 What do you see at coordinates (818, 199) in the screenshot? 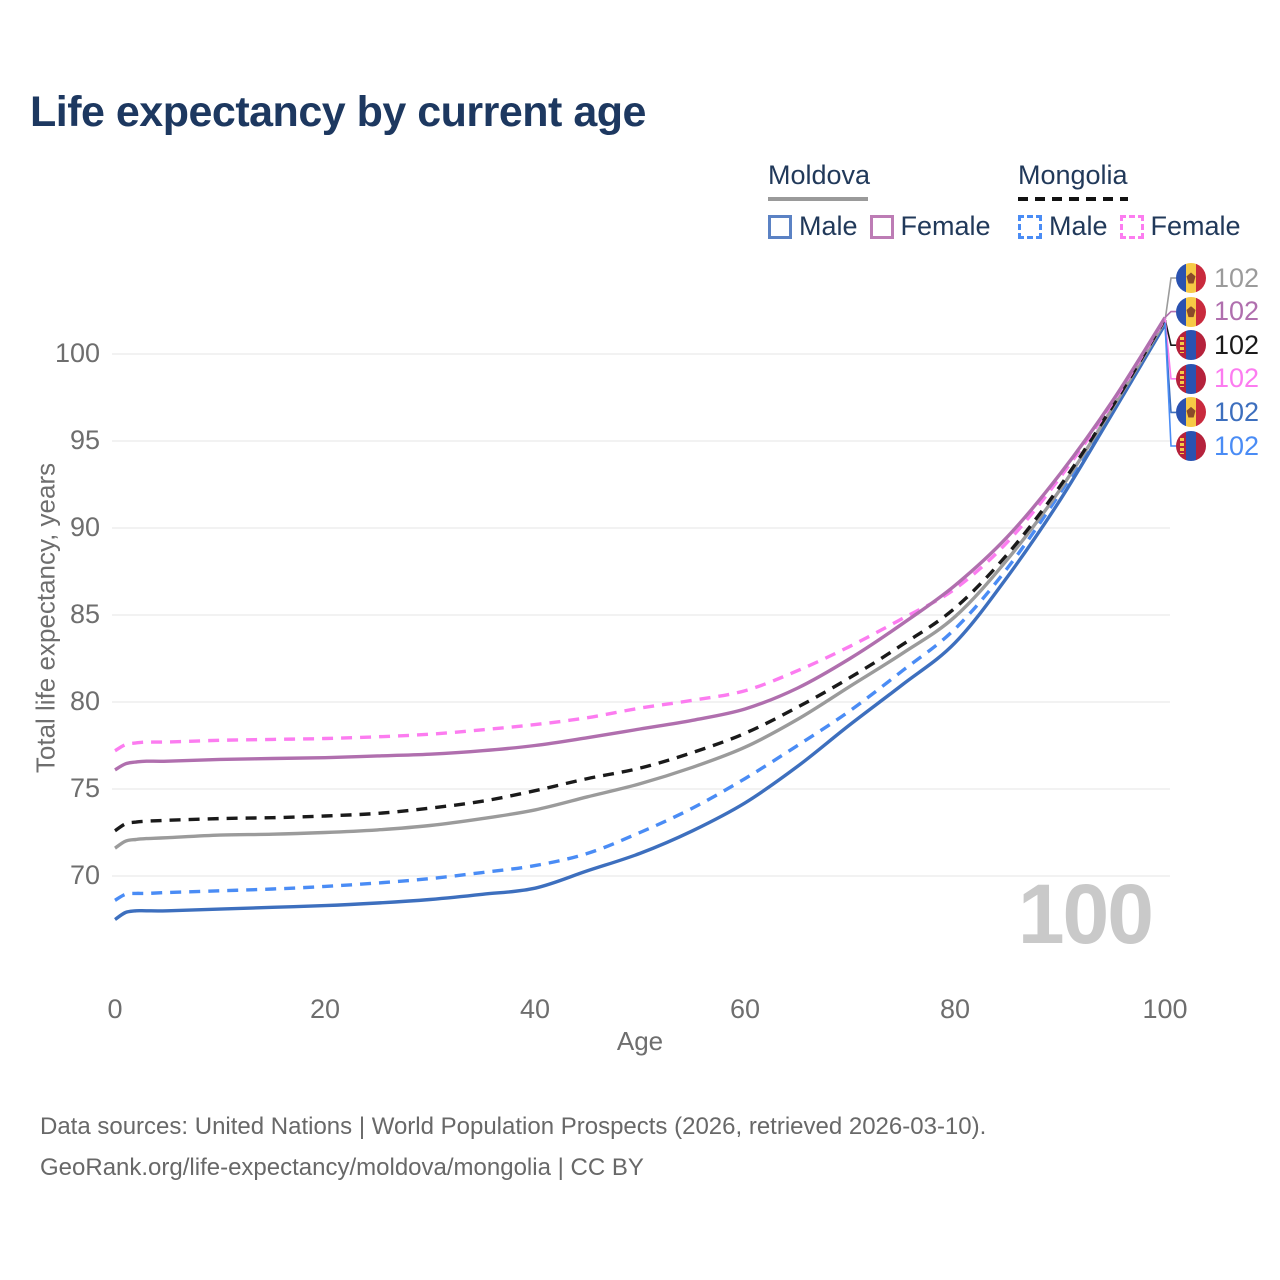
I see `moldova-line-style-swatch` at bounding box center [818, 199].